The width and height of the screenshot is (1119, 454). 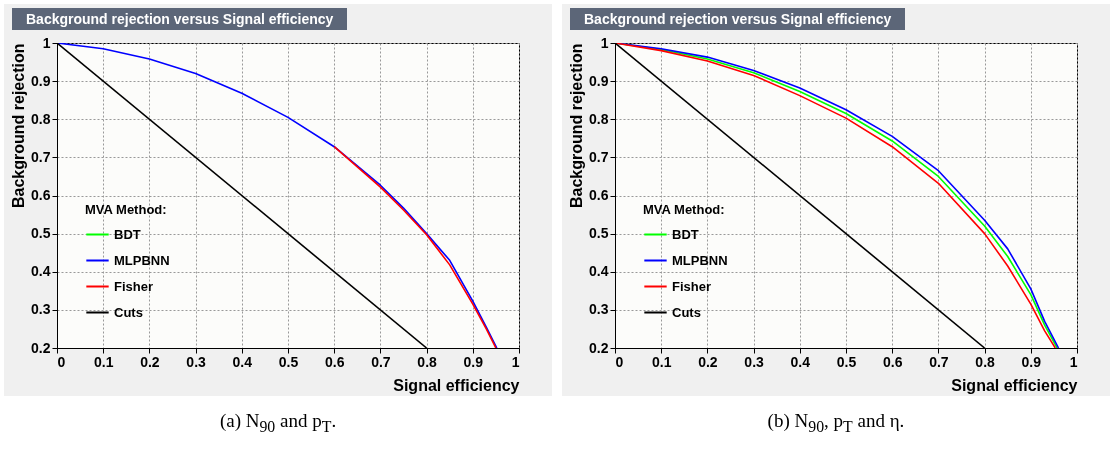 I want to click on text: (b) N$_{90}$, p$_{T}$ and η., so click(x=836, y=423).